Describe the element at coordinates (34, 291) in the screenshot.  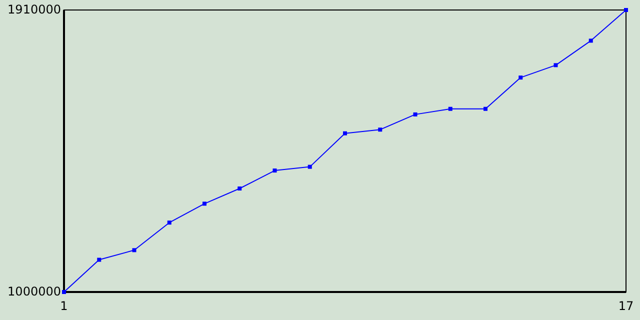
I see `y-tick-label: 1000000` at that location.